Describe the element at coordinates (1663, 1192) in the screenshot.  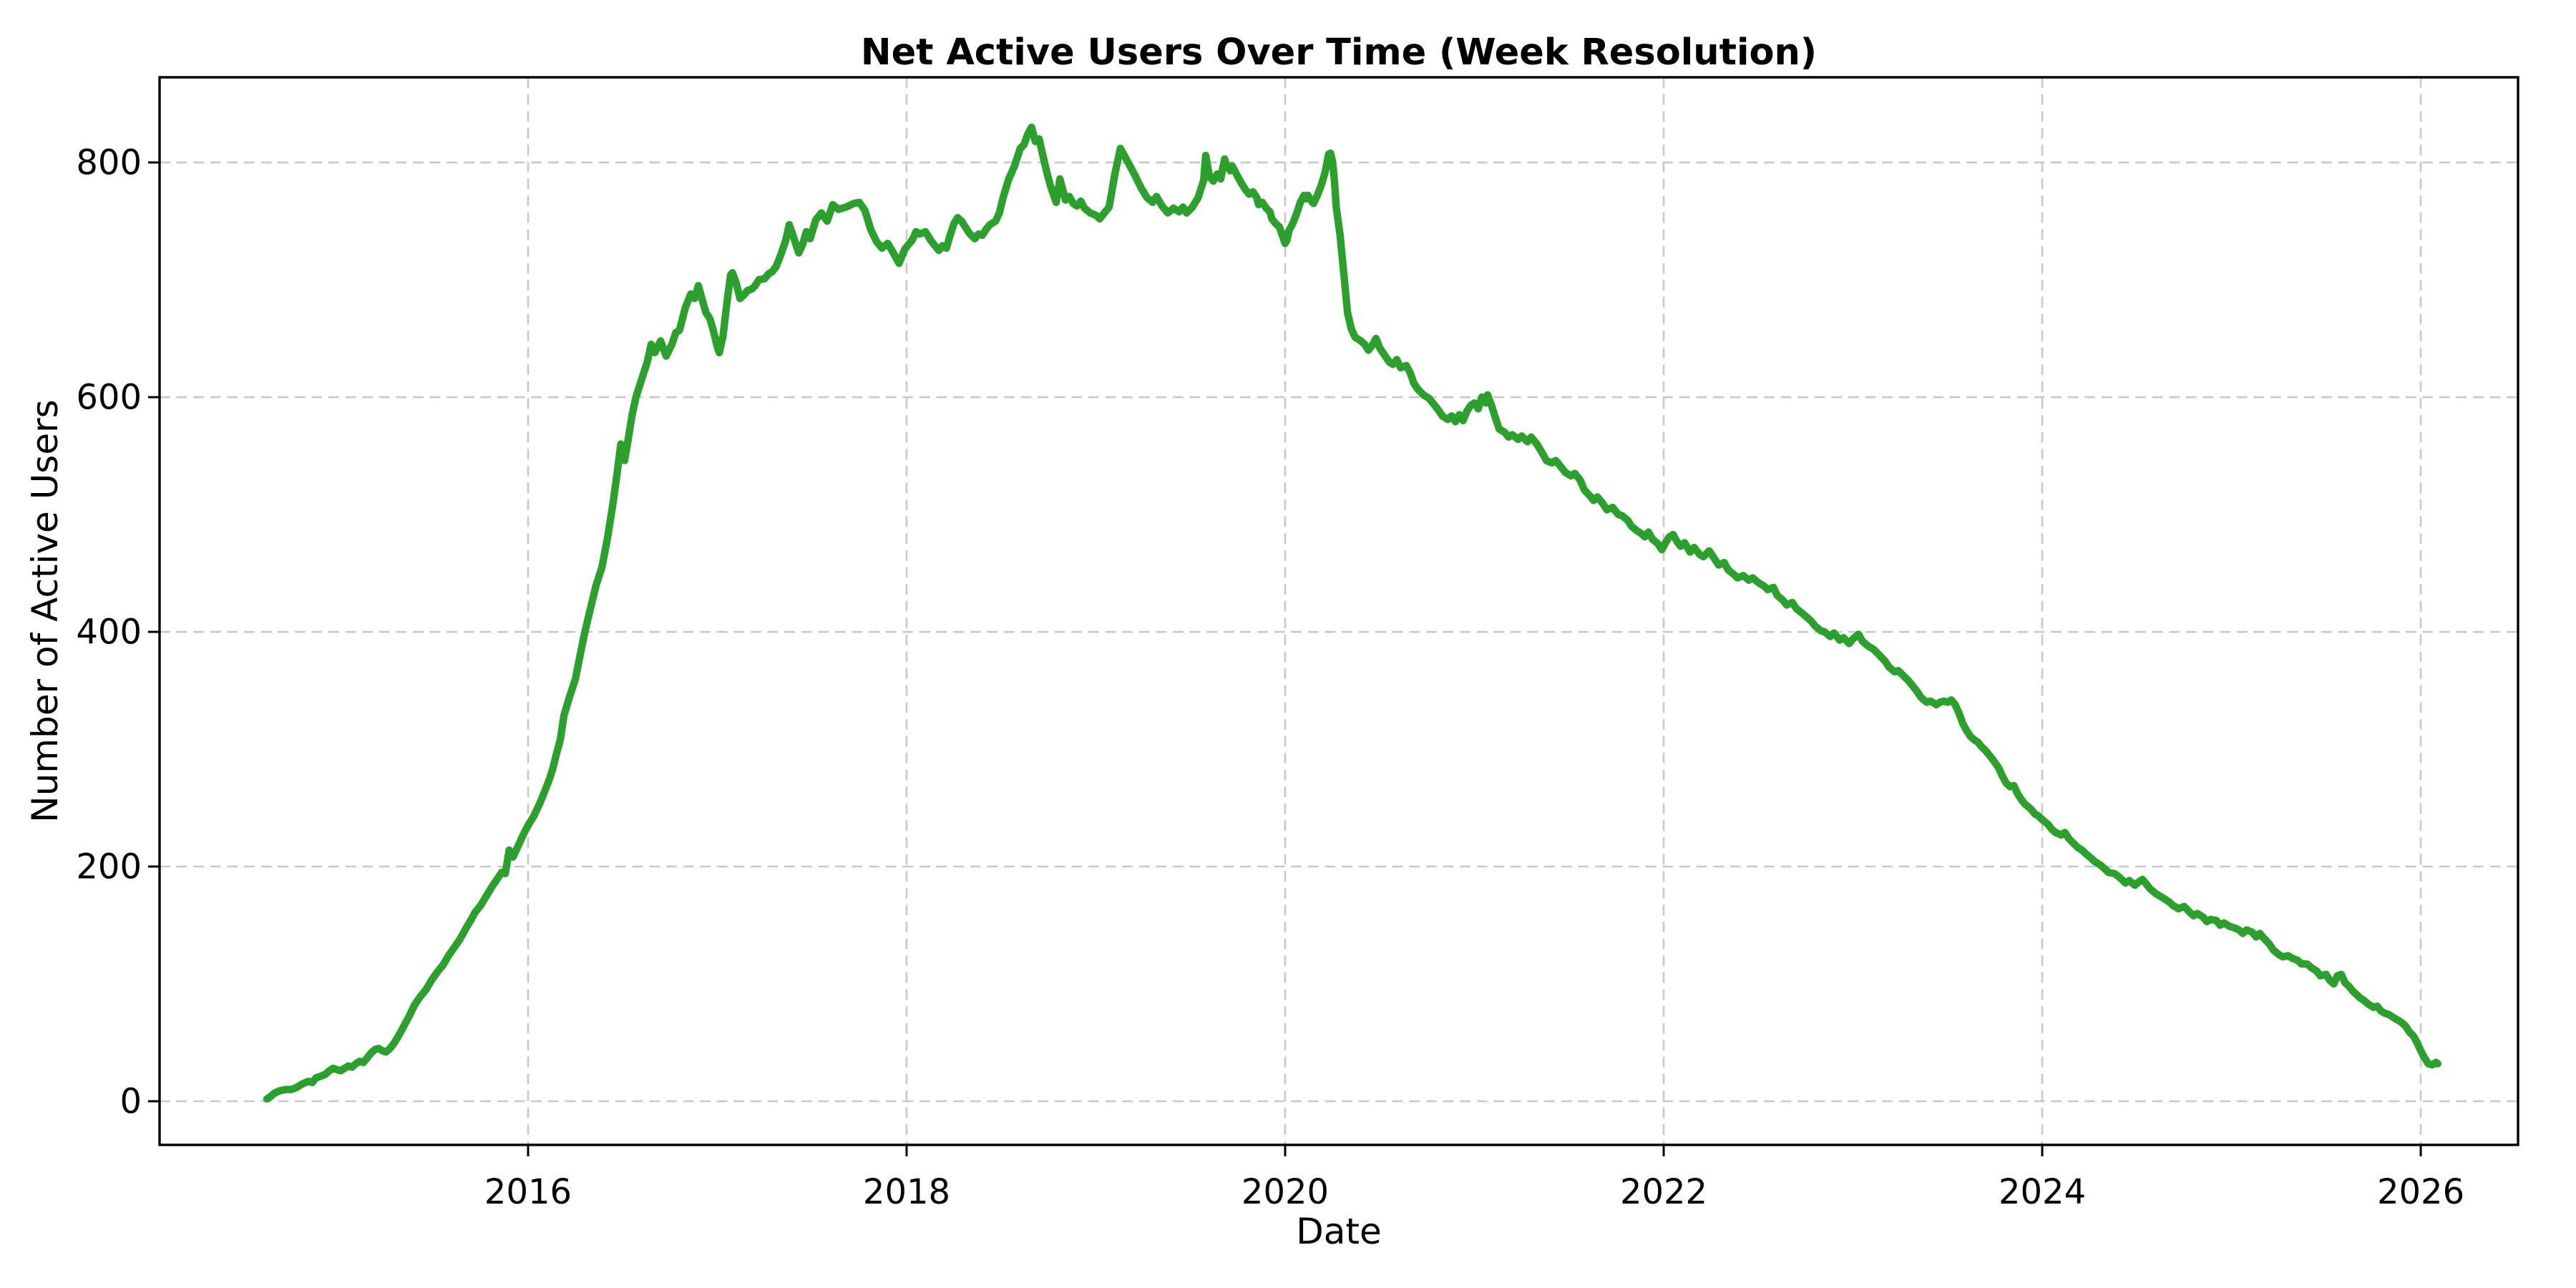
I see `x-tick-label: 2022` at that location.